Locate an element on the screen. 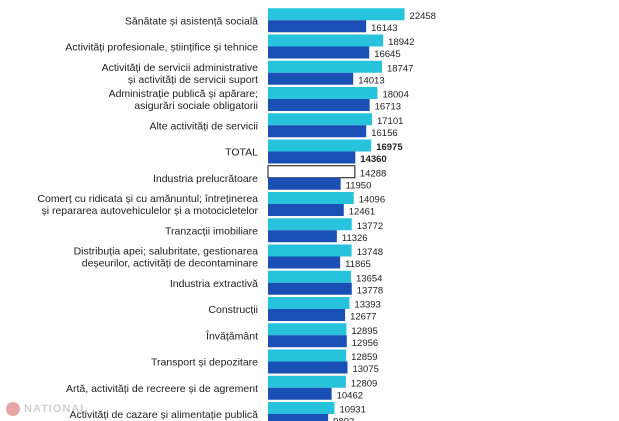 Image resolution: width=619 pixels, height=421 pixels. value-label: 13778 is located at coordinates (370, 290).